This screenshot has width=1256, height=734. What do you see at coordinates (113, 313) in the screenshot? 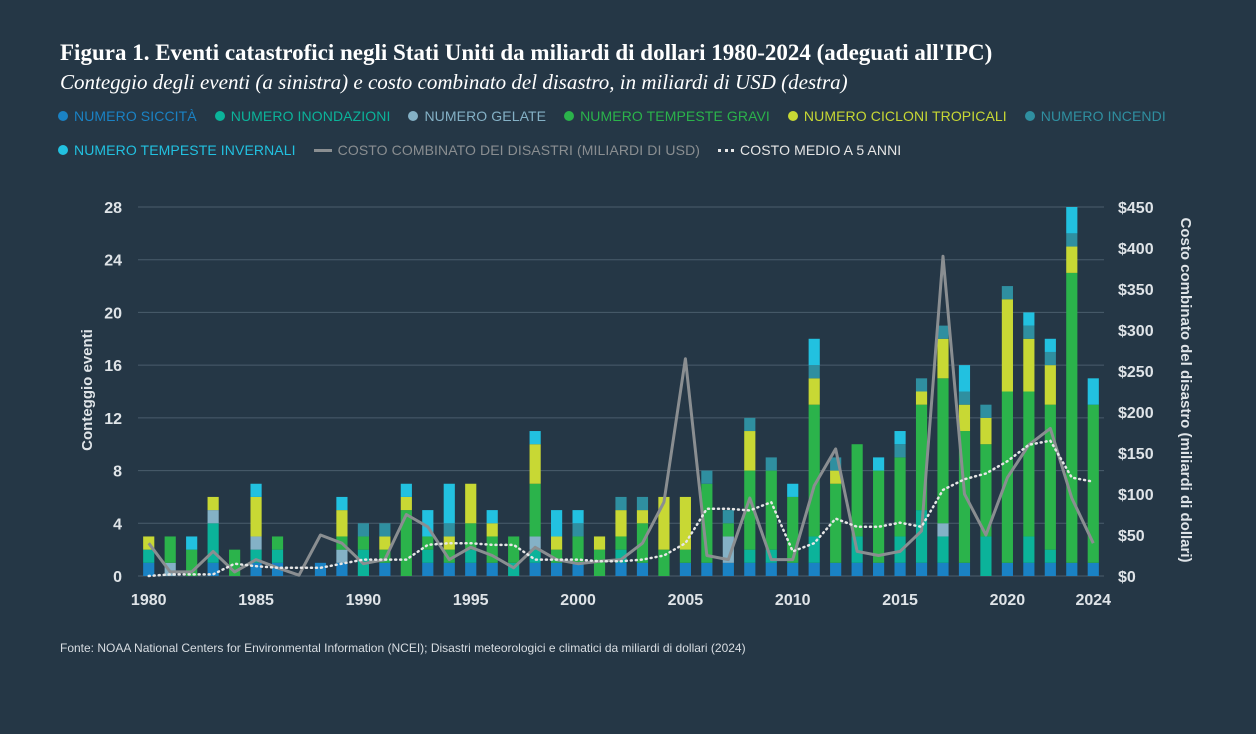
I see `y-tick-label: 20` at bounding box center [113, 313].